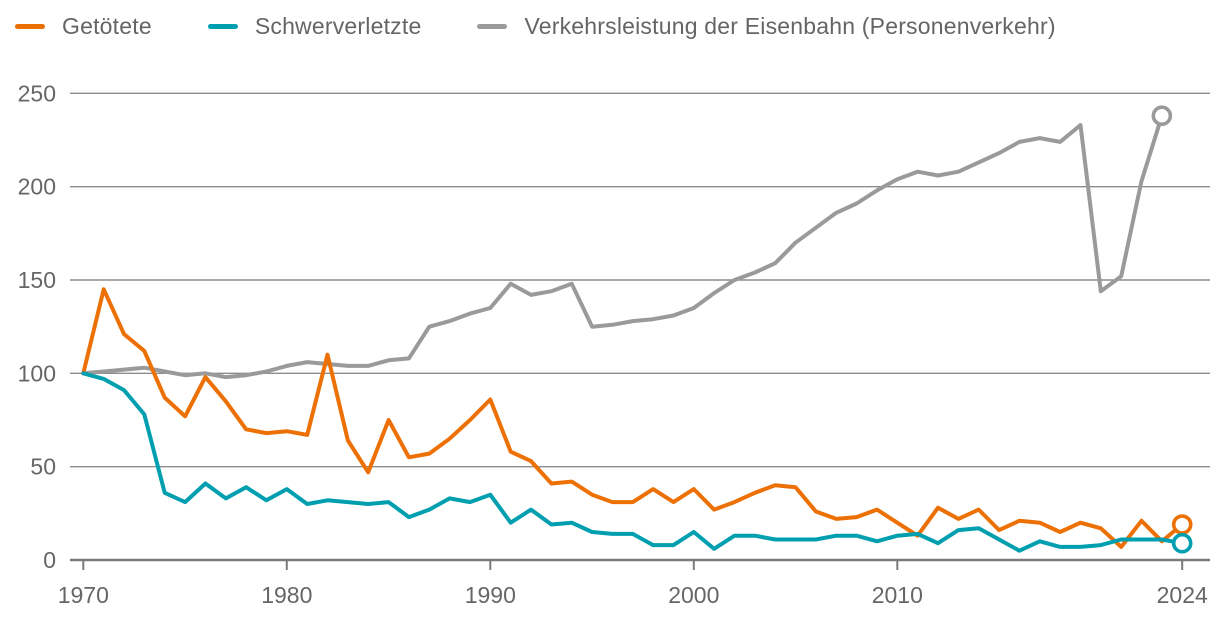 This screenshot has height=628, width=1220. Describe the element at coordinates (83, 595) in the screenshot. I see `x-tick-label-1970: 1970` at that location.